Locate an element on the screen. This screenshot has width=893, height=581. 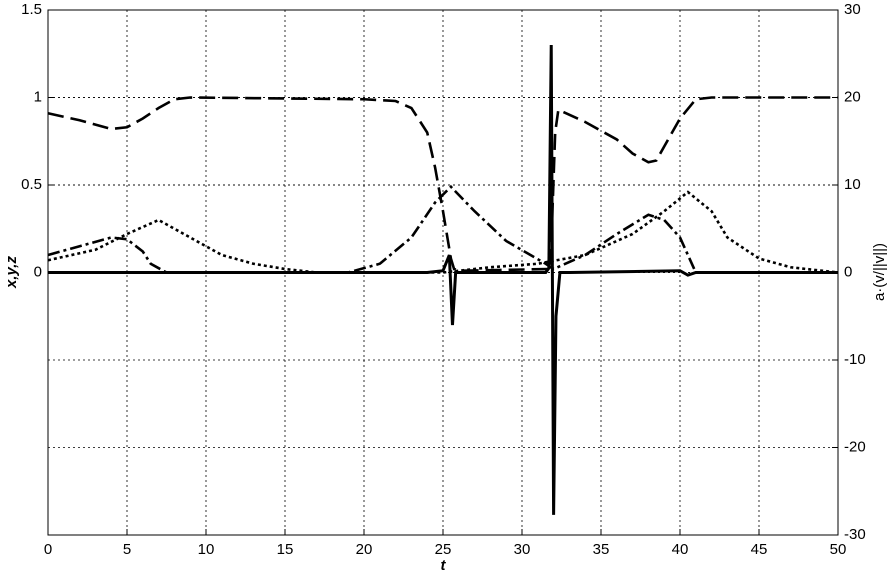
y-axis-label: x,y,z is located at coordinates (11, 272).